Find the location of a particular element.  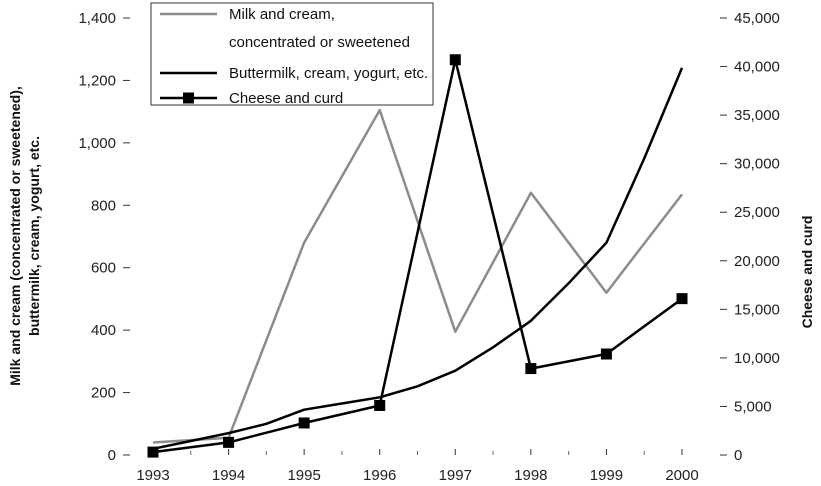

legend-label: Cheese and curd is located at coordinates (286, 98).